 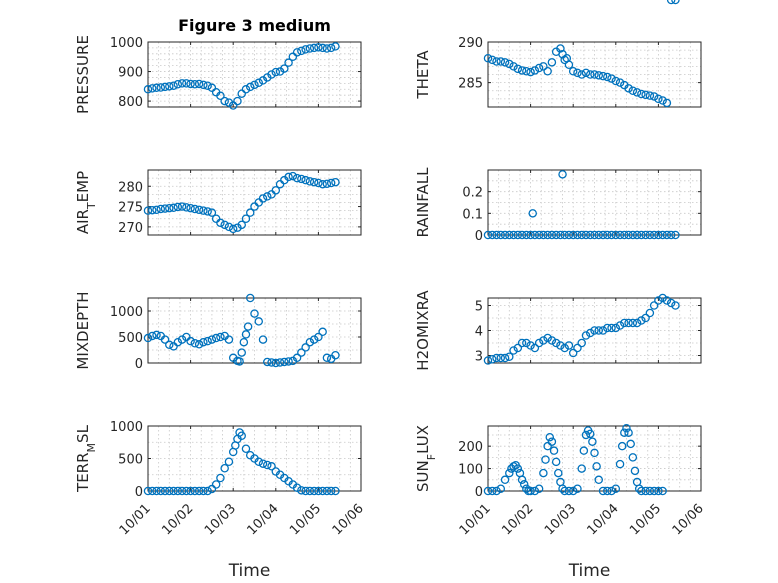 I want to click on y-axis-label: AIRTEMP, so click(x=86, y=202).